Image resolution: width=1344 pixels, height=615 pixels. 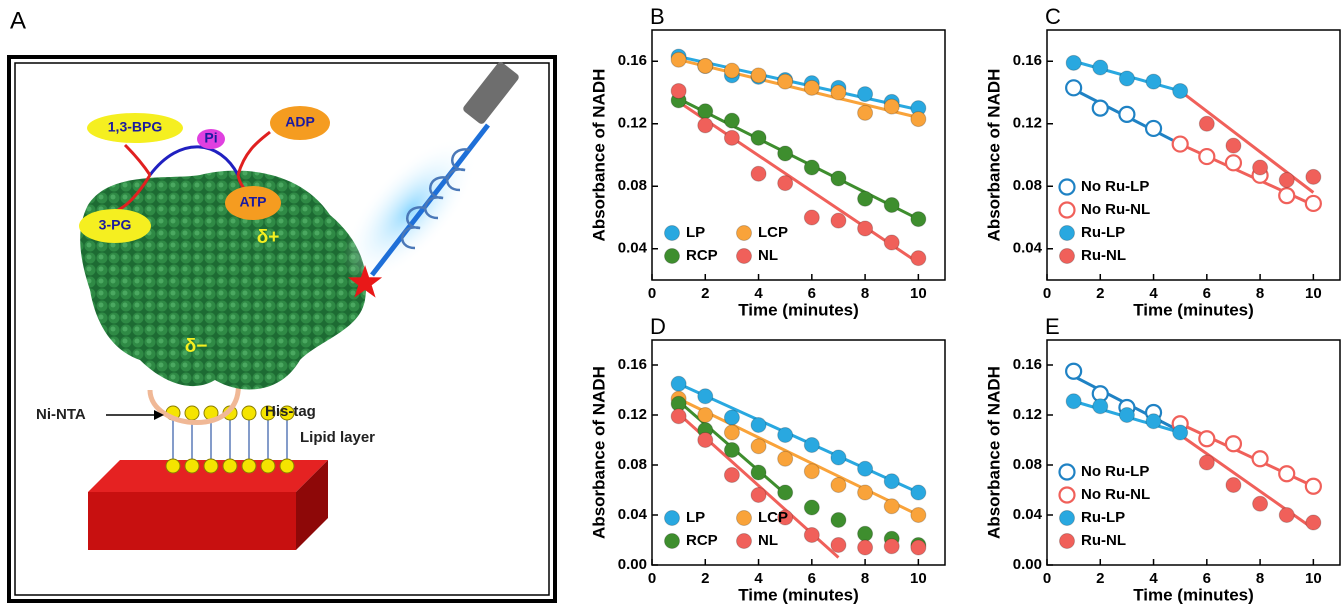 What do you see at coordinates (436, 199) in the screenshot?
I see `light-coil` at bounding box center [436, 199].